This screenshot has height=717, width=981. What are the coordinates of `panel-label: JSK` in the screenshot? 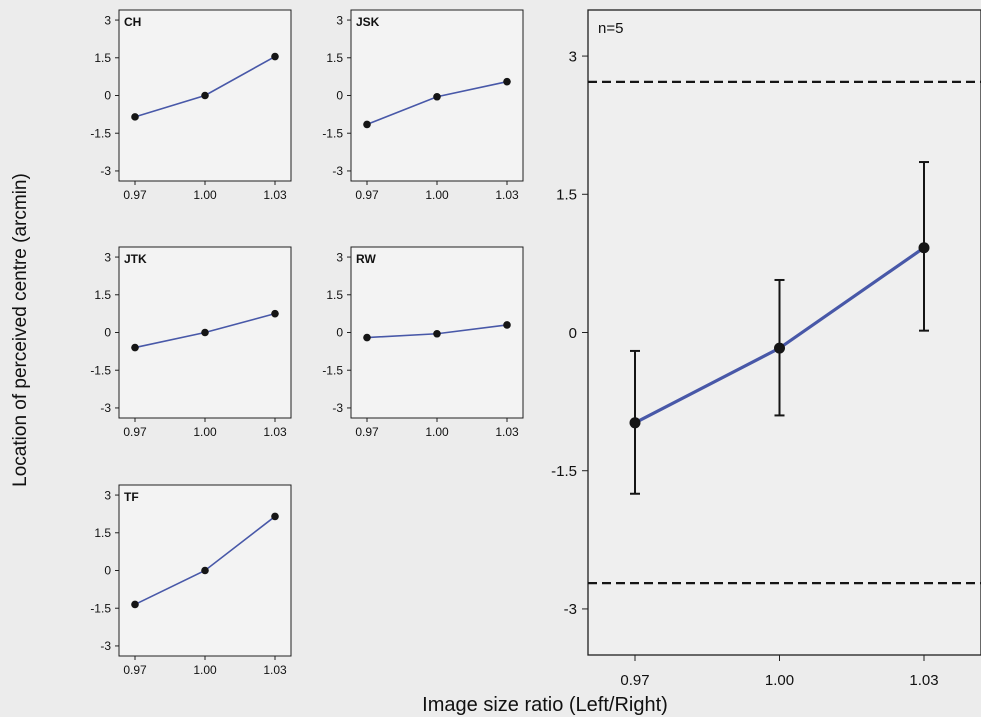 It's located at (368, 22).